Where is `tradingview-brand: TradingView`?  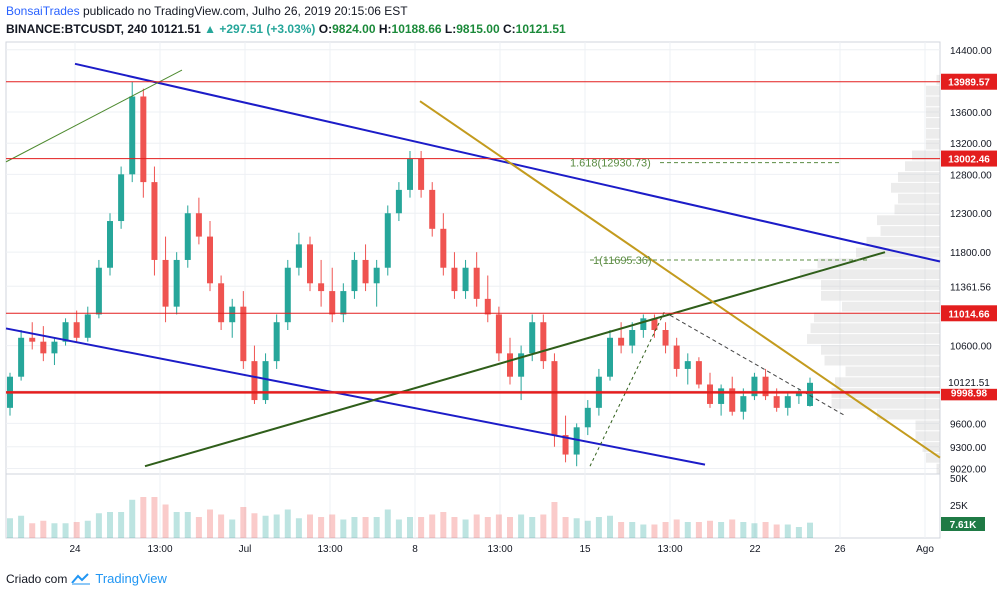
tradingview-brand: TradingView is located at coordinates (131, 578).